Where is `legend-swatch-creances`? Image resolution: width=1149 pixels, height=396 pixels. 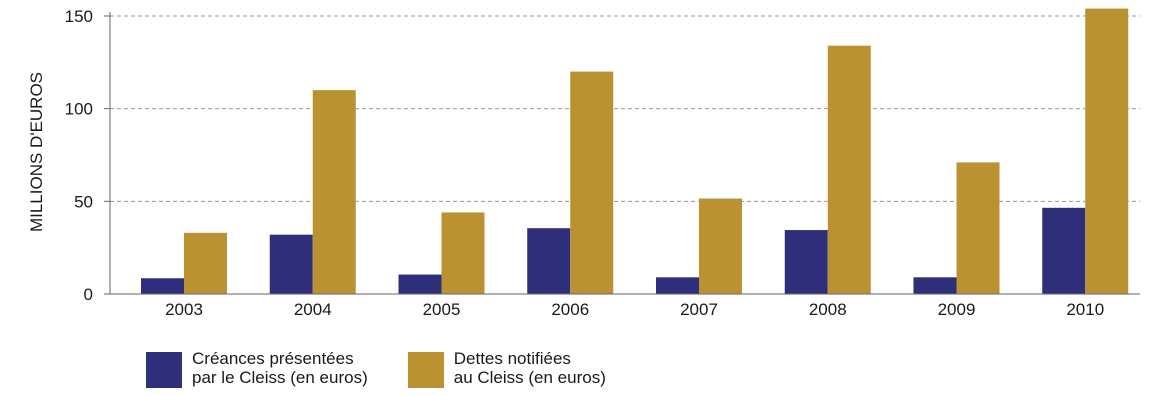 legend-swatch-creances is located at coordinates (164, 370).